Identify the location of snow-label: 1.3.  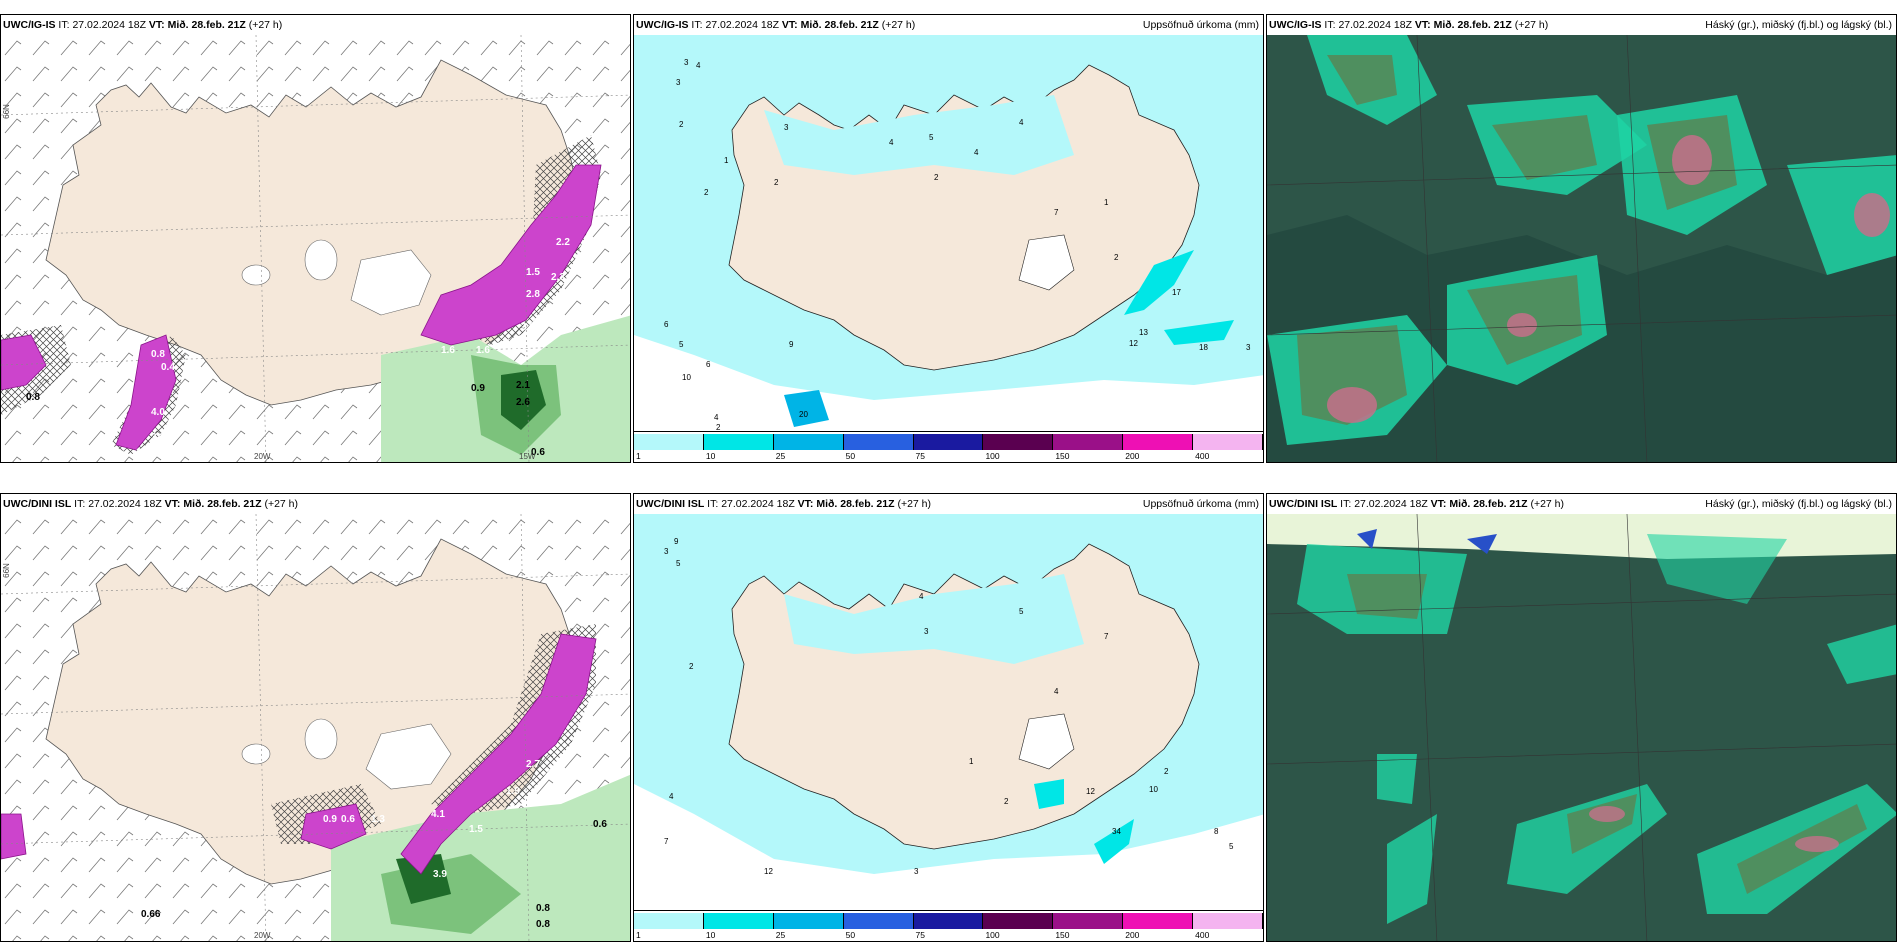
(378, 819).